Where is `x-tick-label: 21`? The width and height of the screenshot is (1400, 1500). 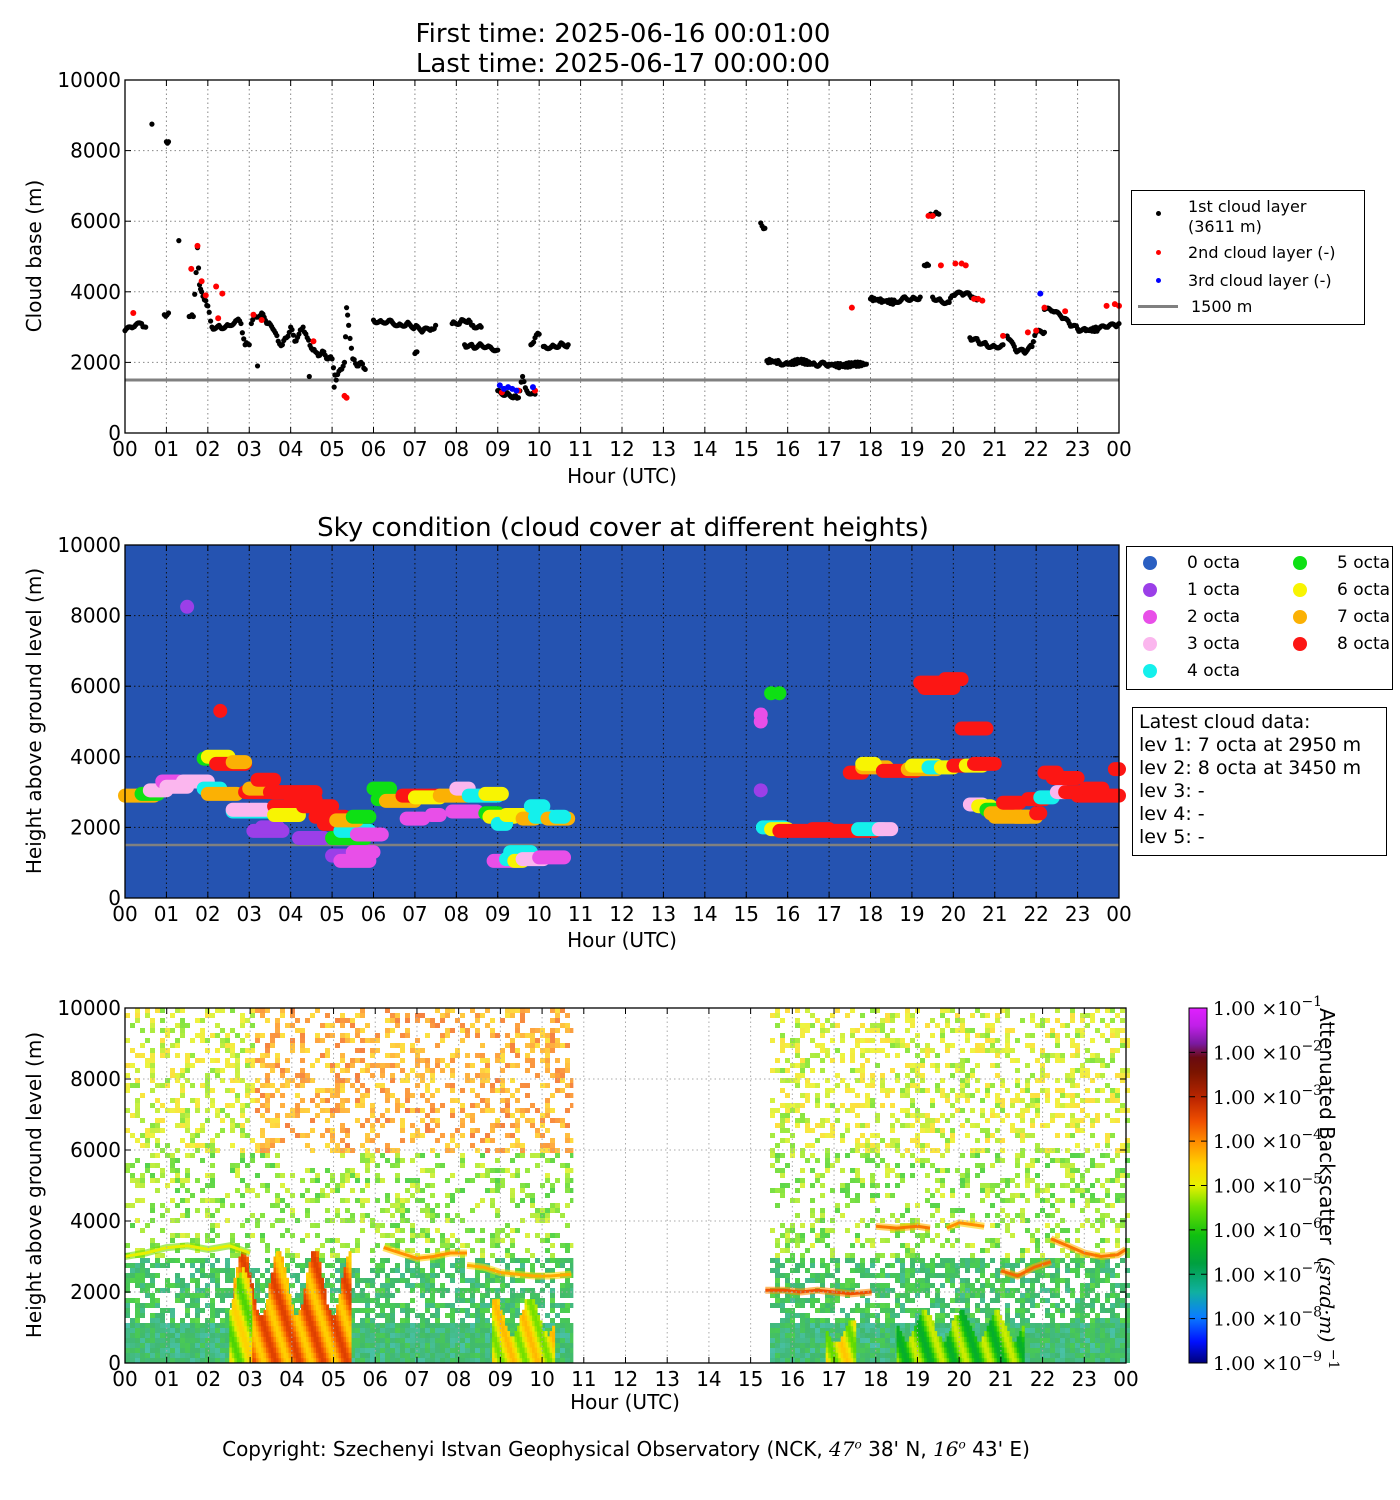
x-tick-label: 21 is located at coordinates (994, 914).